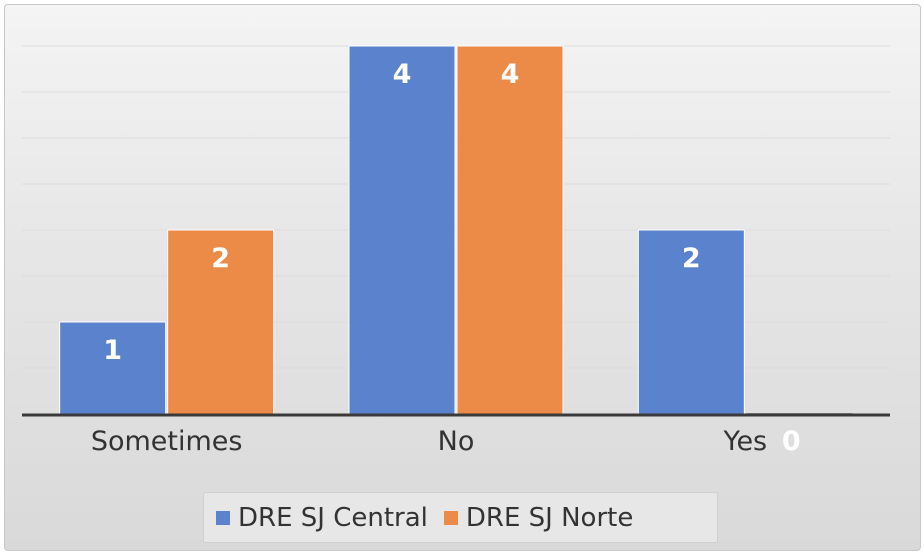  I want to click on x-axis-ticks: Sometimes No Yes, so click(429, 441).